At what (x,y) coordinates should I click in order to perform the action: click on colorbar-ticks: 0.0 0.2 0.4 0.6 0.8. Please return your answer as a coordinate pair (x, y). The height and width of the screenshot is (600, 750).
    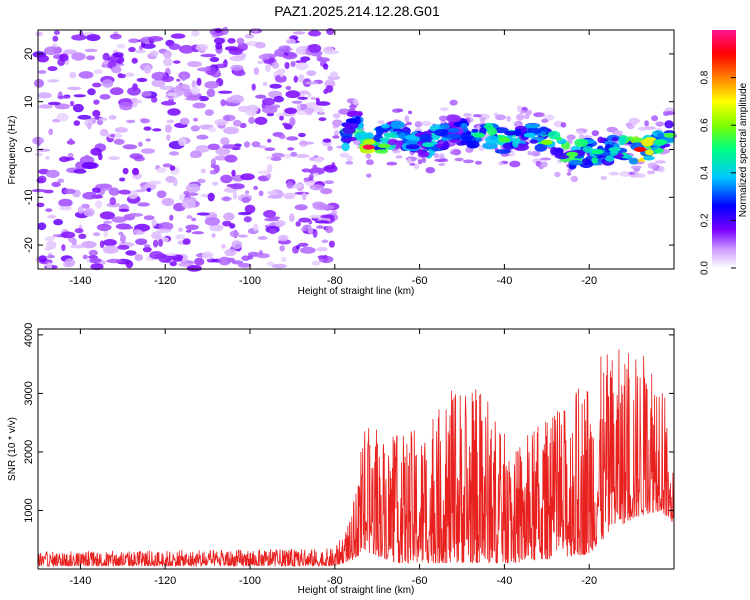
    Looking at the image, I should click on (718, 172).